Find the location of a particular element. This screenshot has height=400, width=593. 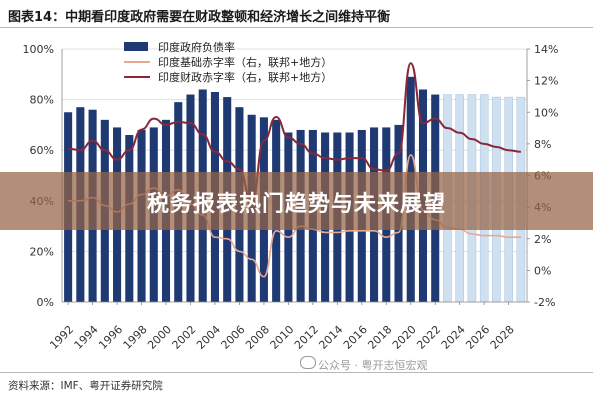

x-tick-label: 2012 is located at coordinates (306, 337).